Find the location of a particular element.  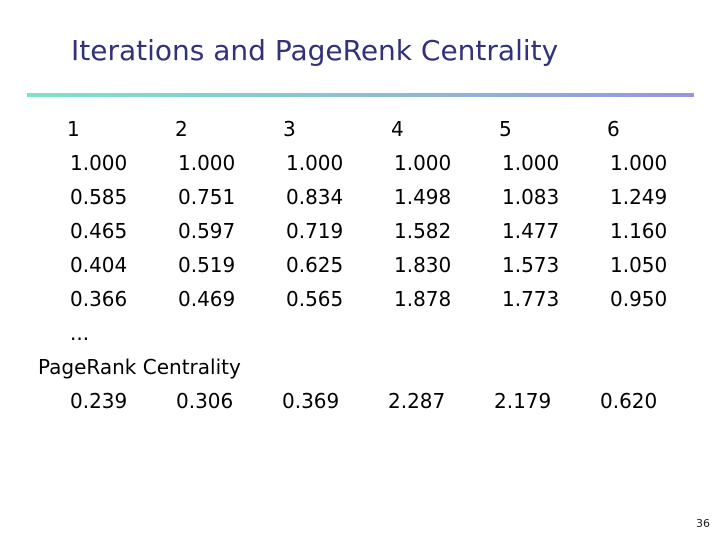

table-cell: 0.404 is located at coordinates (99, 265).